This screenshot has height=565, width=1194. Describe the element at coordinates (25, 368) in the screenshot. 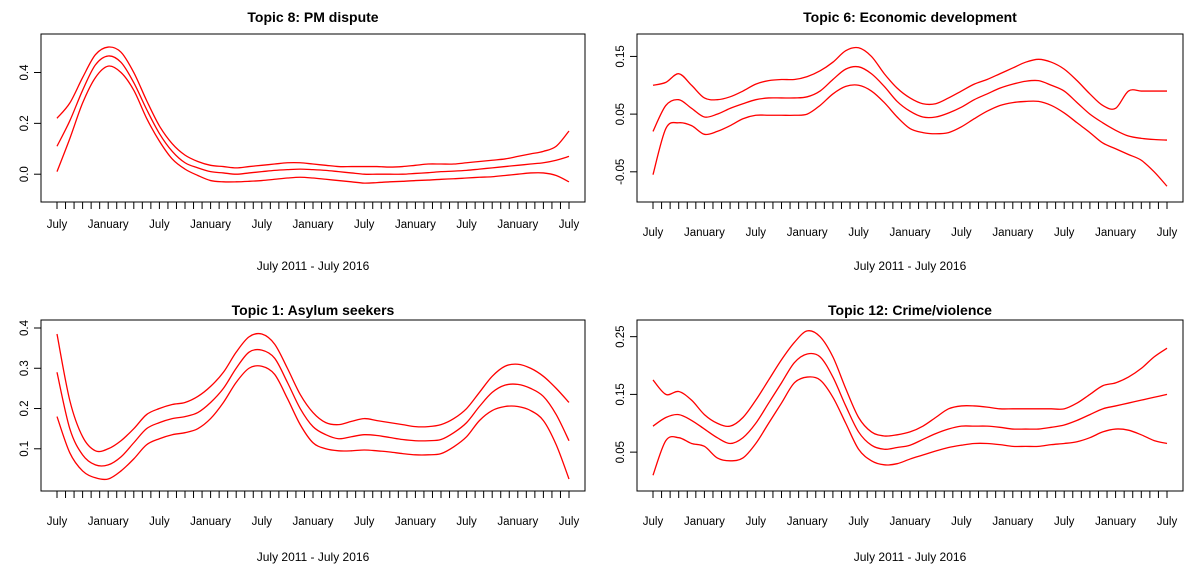

I see `y-tick-label: 0.3` at that location.